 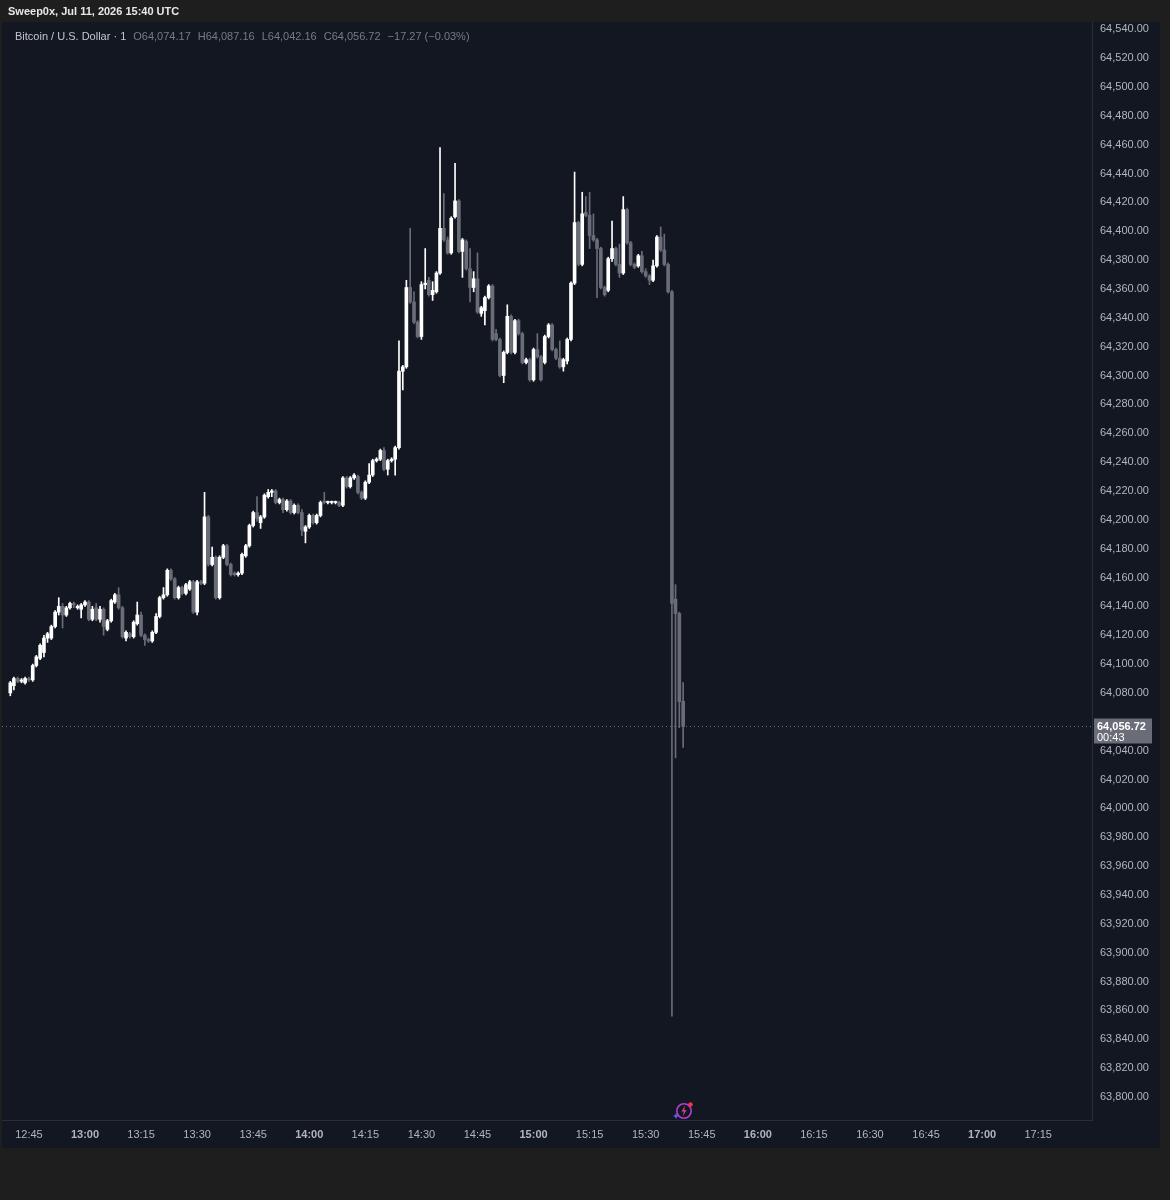 I want to click on y-tick-label: 63,840.00, so click(x=1124, y=1038).